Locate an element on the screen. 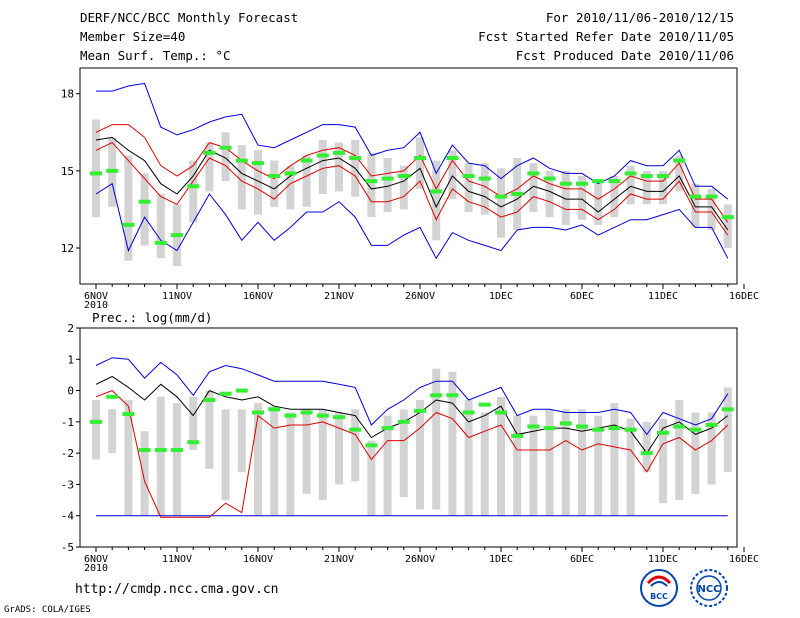 The image size is (800, 618). started-date: Fcst Started Refer Date 2010/11/05 is located at coordinates (606, 36).